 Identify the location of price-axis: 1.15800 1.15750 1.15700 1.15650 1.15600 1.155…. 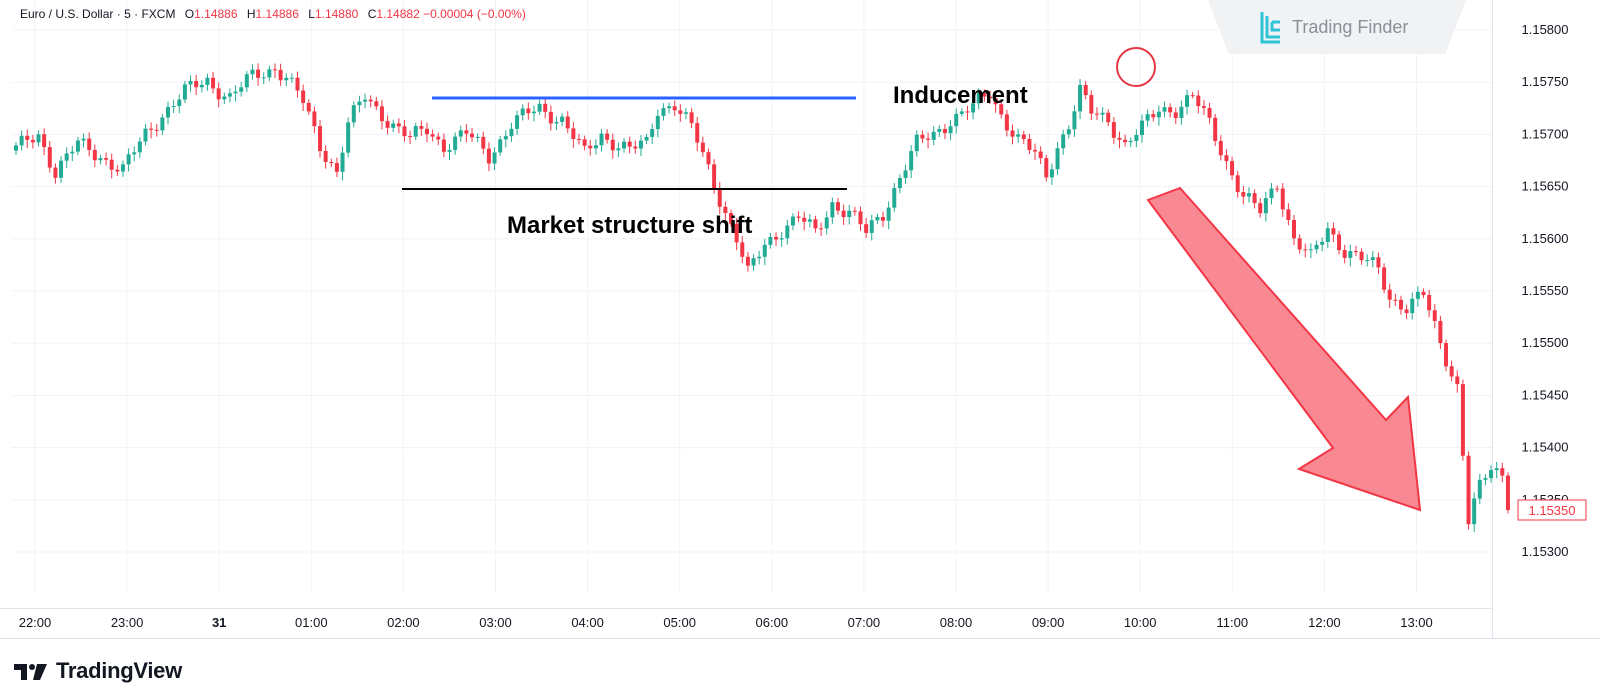
(1545, 290).